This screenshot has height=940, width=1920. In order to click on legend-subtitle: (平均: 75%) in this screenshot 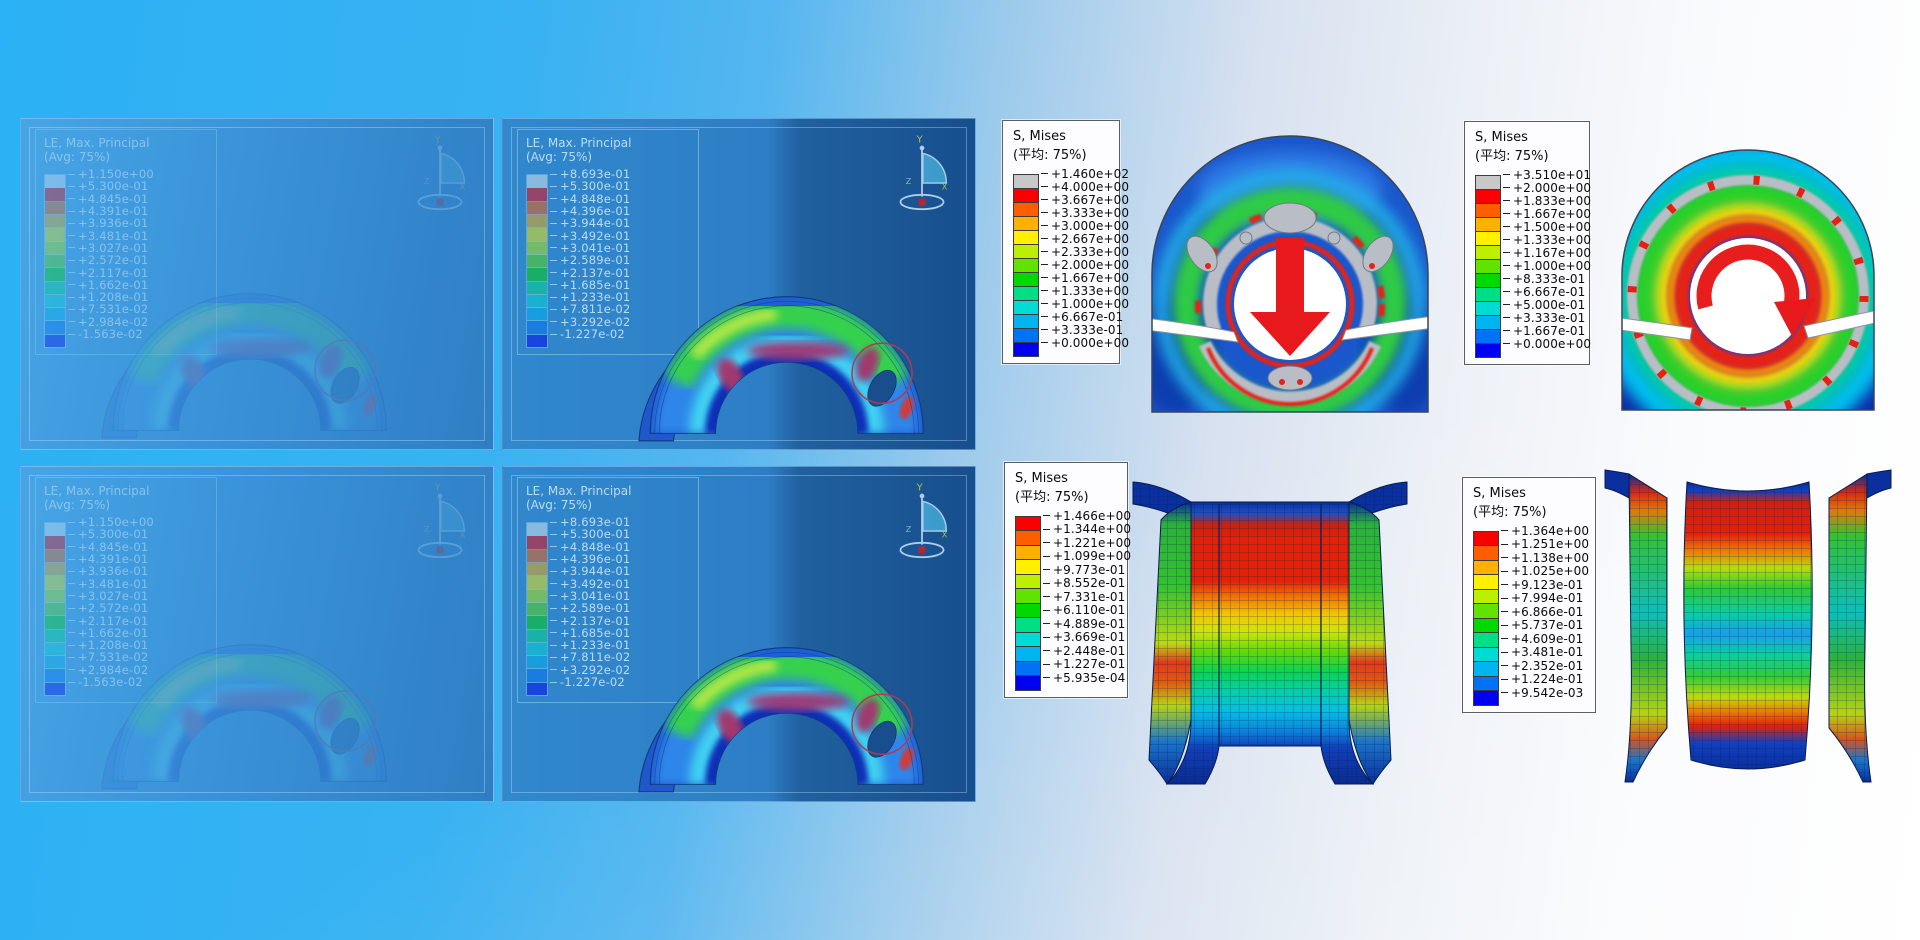, I will do `click(1052, 497)`.